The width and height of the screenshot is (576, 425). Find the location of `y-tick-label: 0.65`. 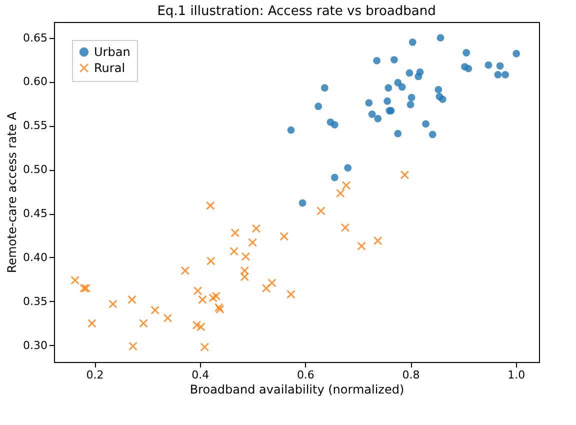

y-tick-label: 0.65 is located at coordinates (35, 37).